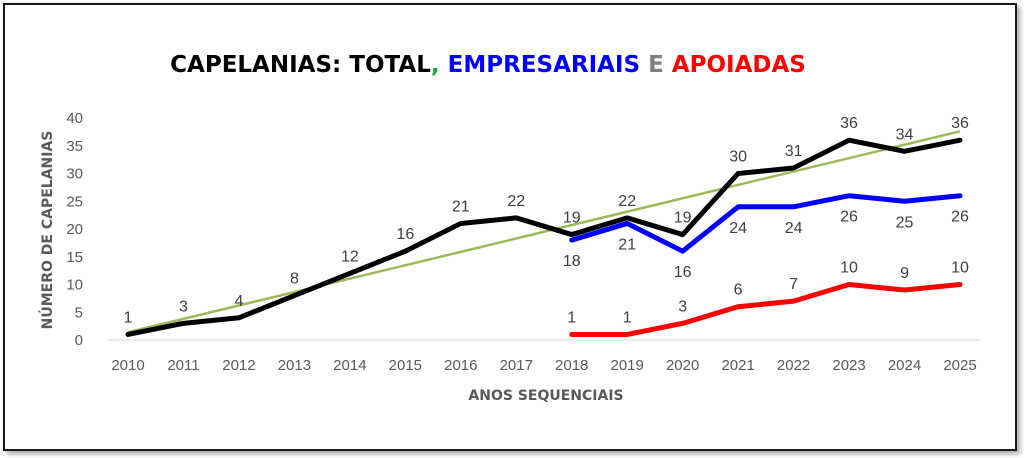 This screenshot has width=1024, height=458. I want to click on title-part-0: CAPELANIAS, so click(251, 65).